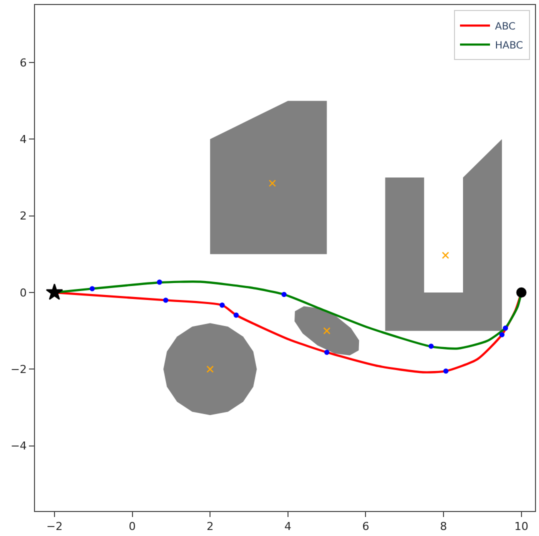 This screenshot has height=536, width=539. Describe the element at coordinates (23, 139) in the screenshot. I see `y-tick-label: 4` at that location.